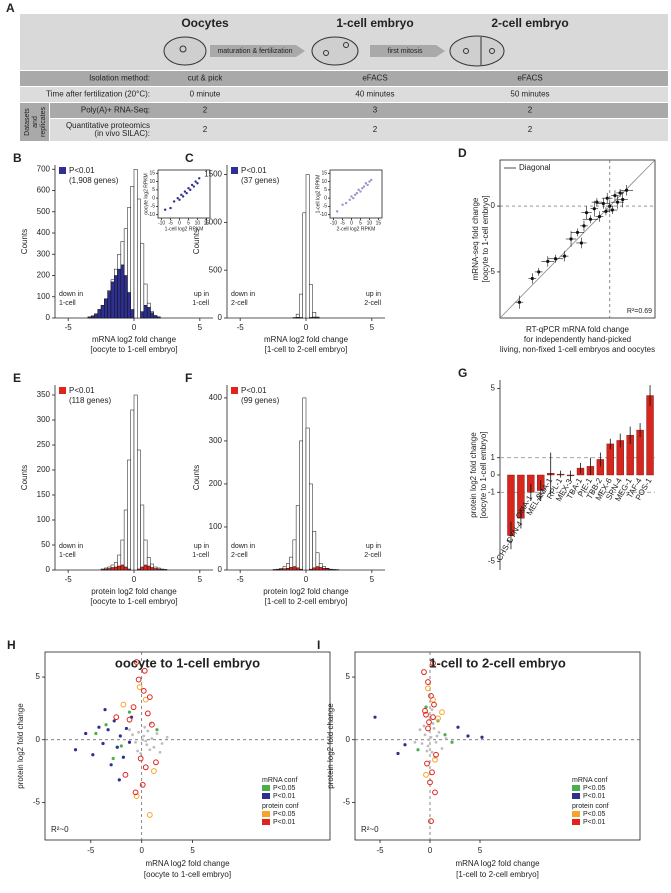 This screenshot has width=671, height=893. Describe the element at coordinates (254, 390) in the screenshot. I see `legend-label: P<0.01` at that location.